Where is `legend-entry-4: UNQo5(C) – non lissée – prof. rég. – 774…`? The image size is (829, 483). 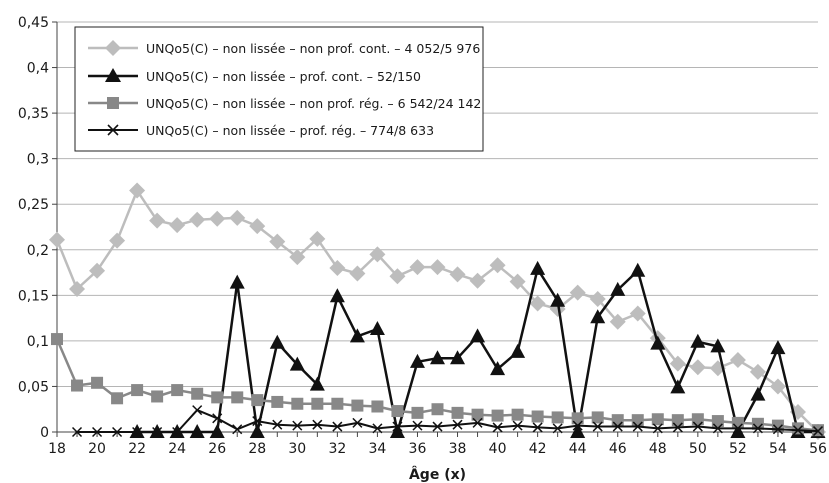
legend-entry-4: UNQo5(C) – non lissée – prof. rég. – 774… is located at coordinates (261, 130).